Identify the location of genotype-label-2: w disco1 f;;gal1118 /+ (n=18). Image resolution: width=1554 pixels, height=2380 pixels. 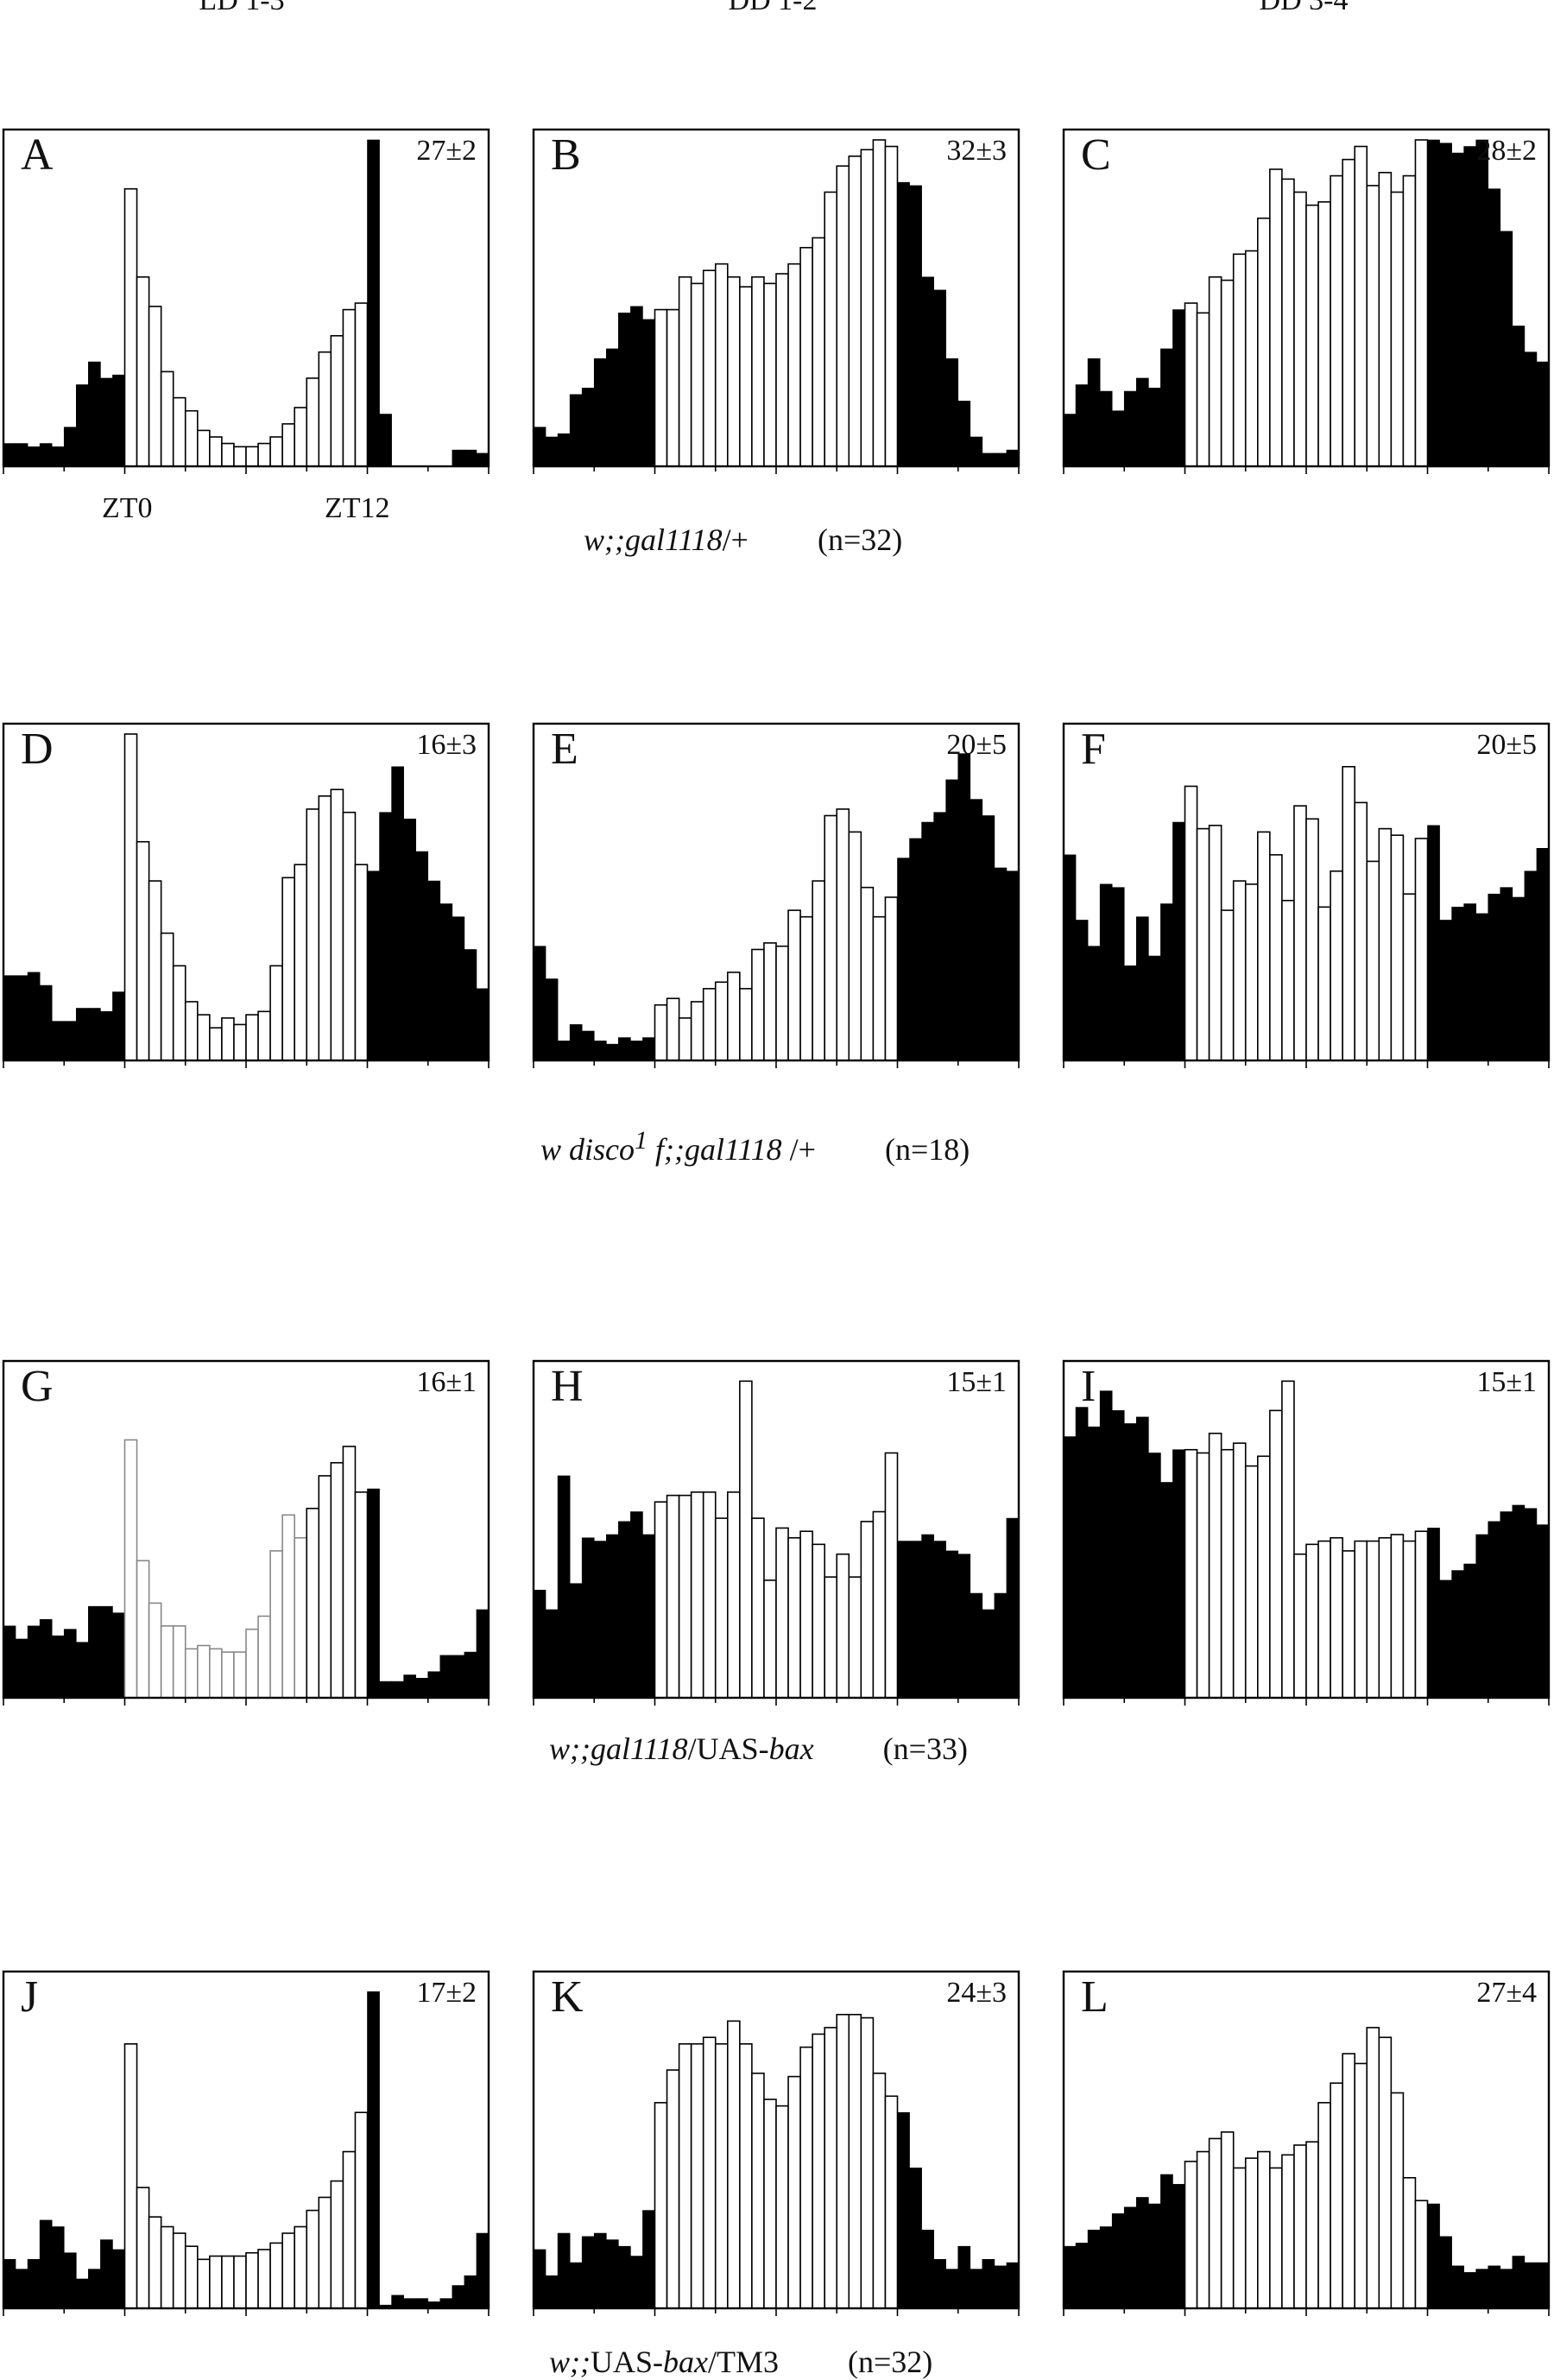
(755, 1147).